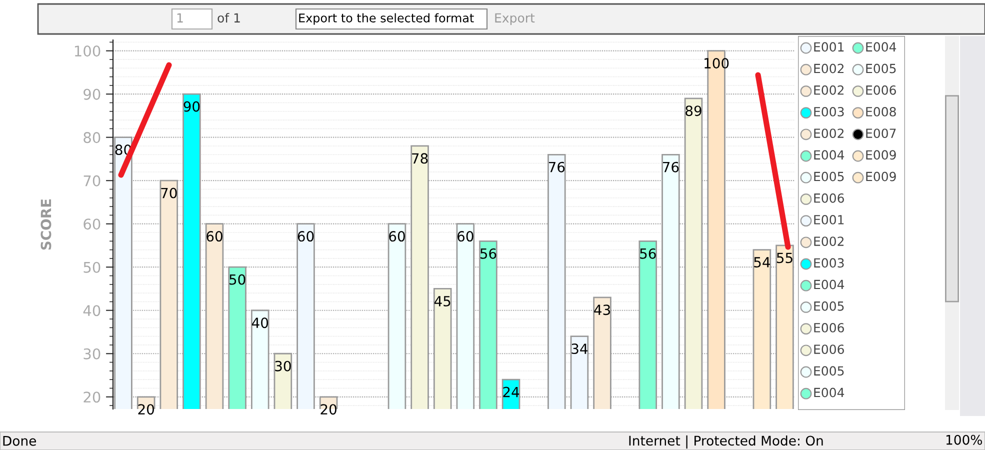 The width and height of the screenshot is (985, 450). Describe the element at coordinates (92, 354) in the screenshot. I see `y-tick-label: 30` at that location.